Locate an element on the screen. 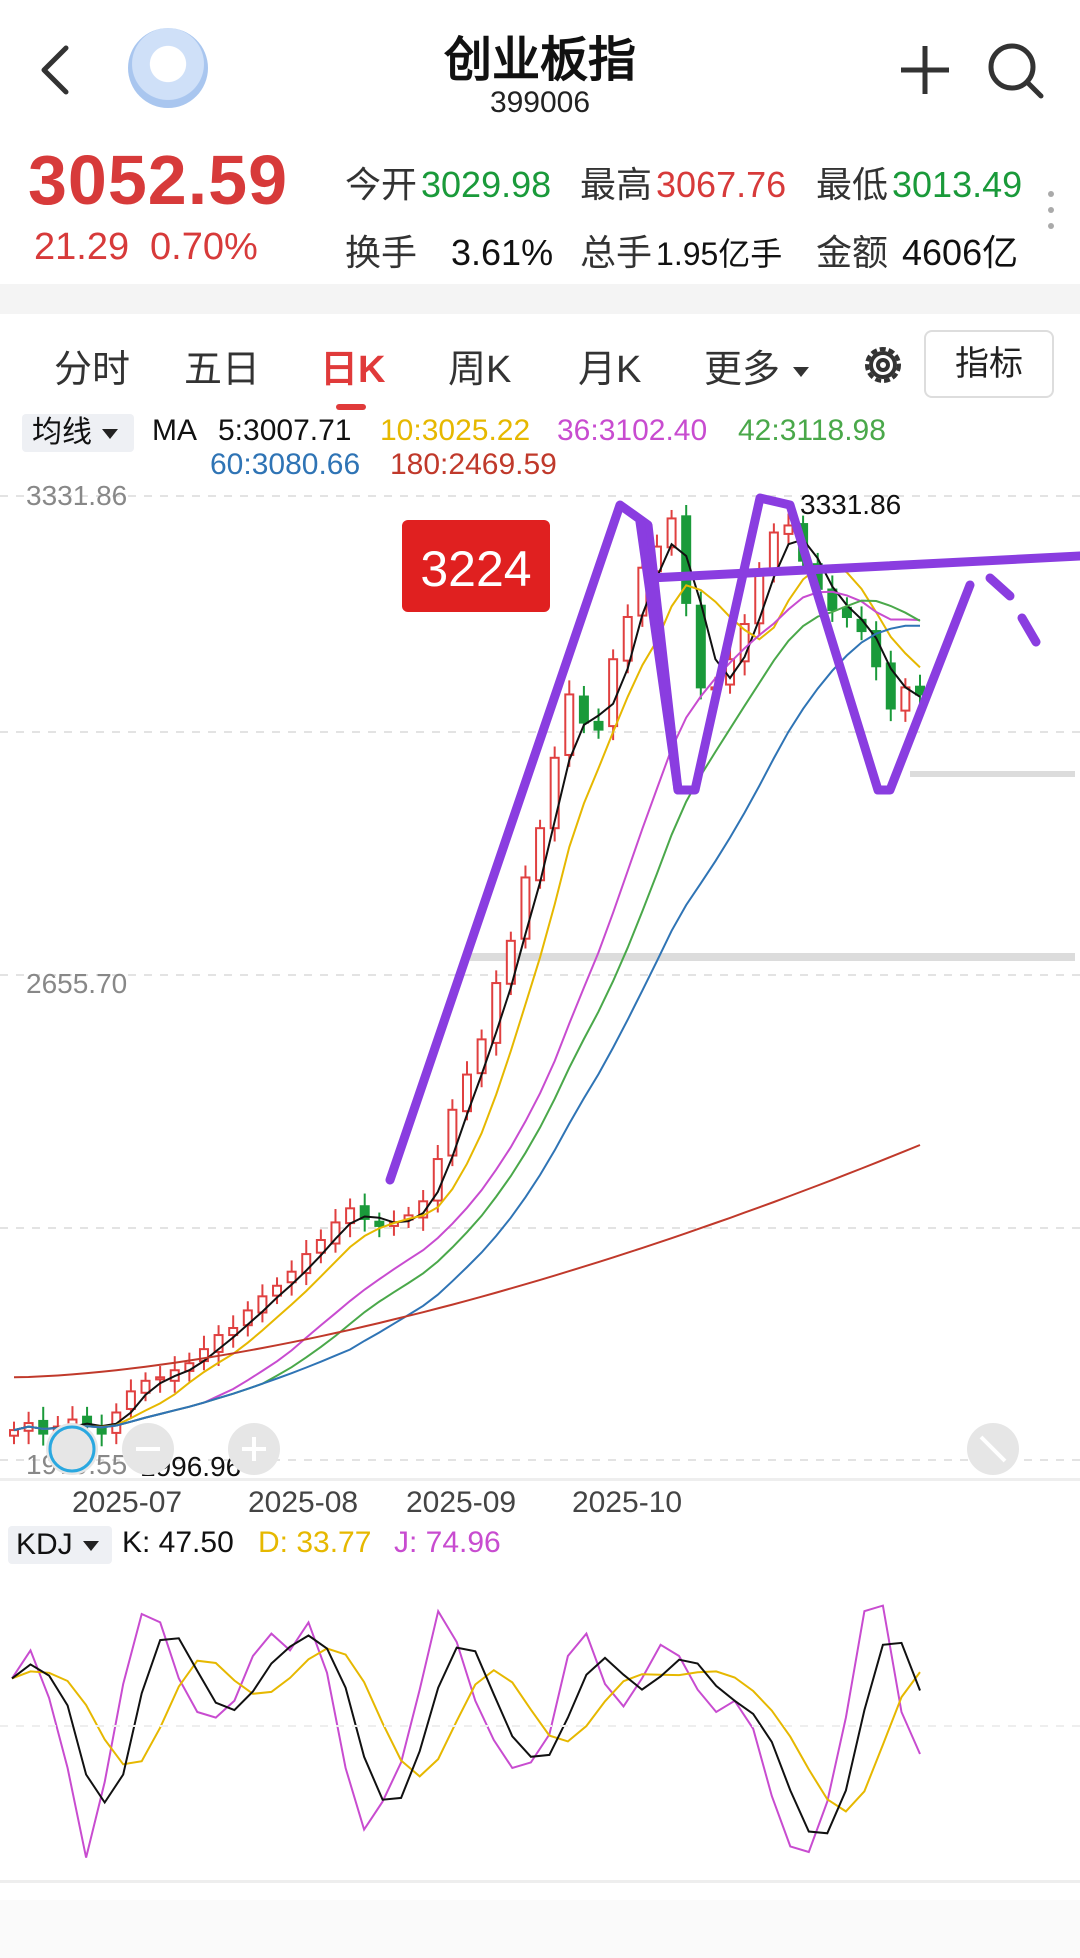 Image resolution: width=1080 pixels, height=1958 pixels. add-icon is located at coordinates (925, 70).